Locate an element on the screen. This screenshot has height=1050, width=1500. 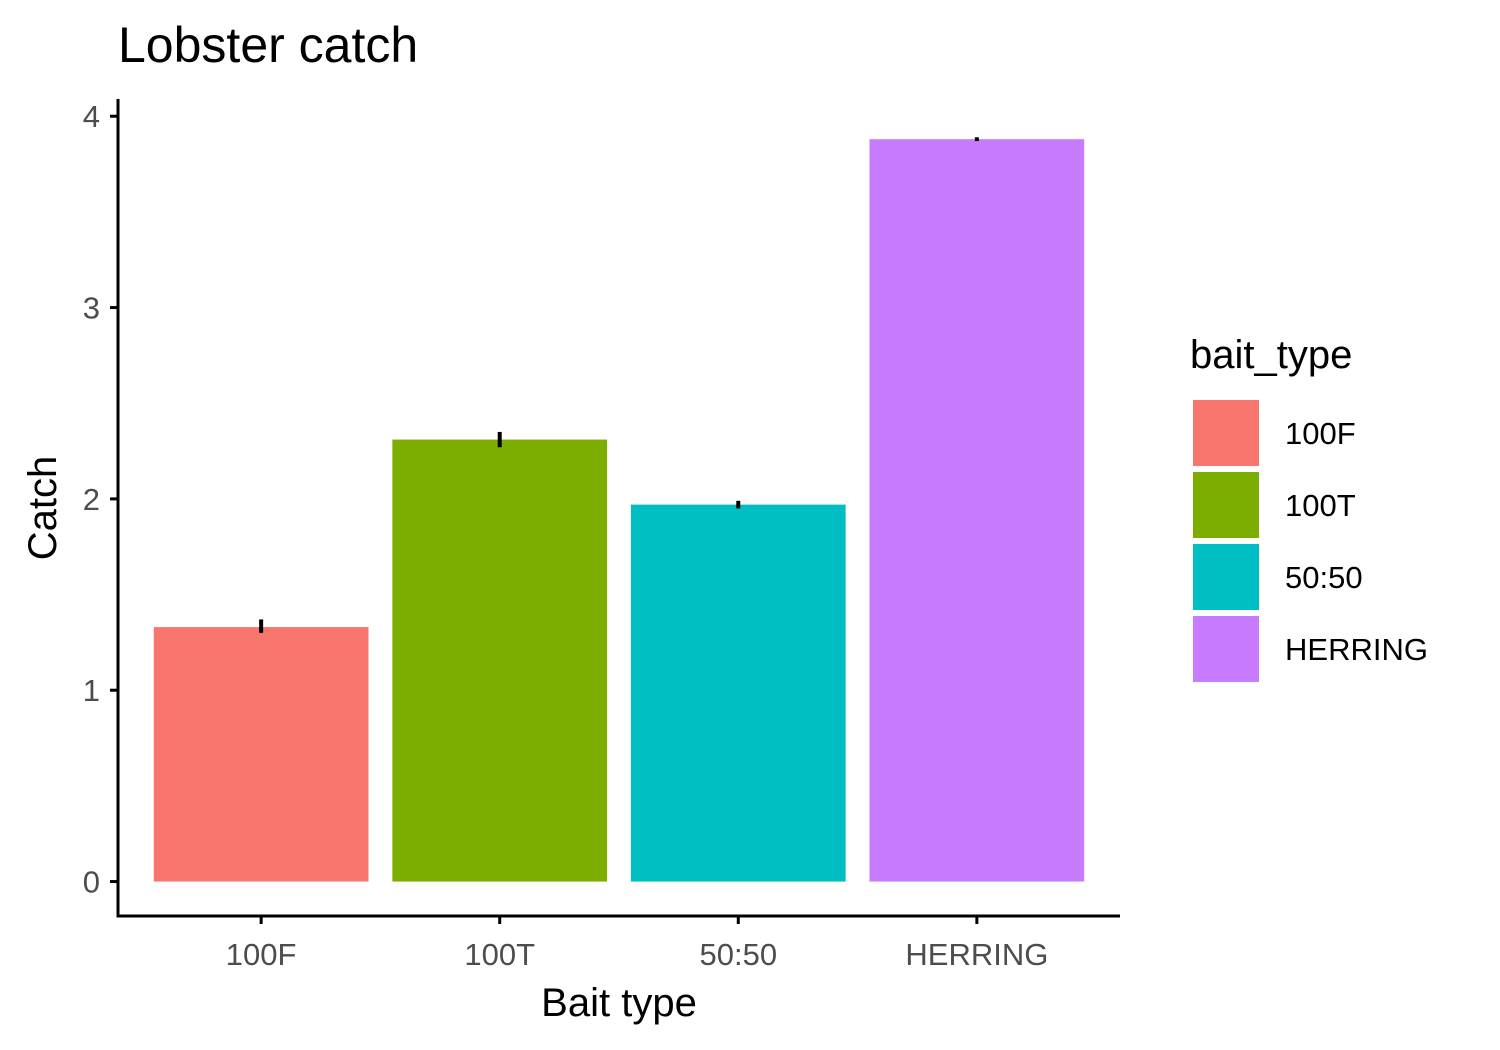
legend-label: 100F is located at coordinates (1320, 433).